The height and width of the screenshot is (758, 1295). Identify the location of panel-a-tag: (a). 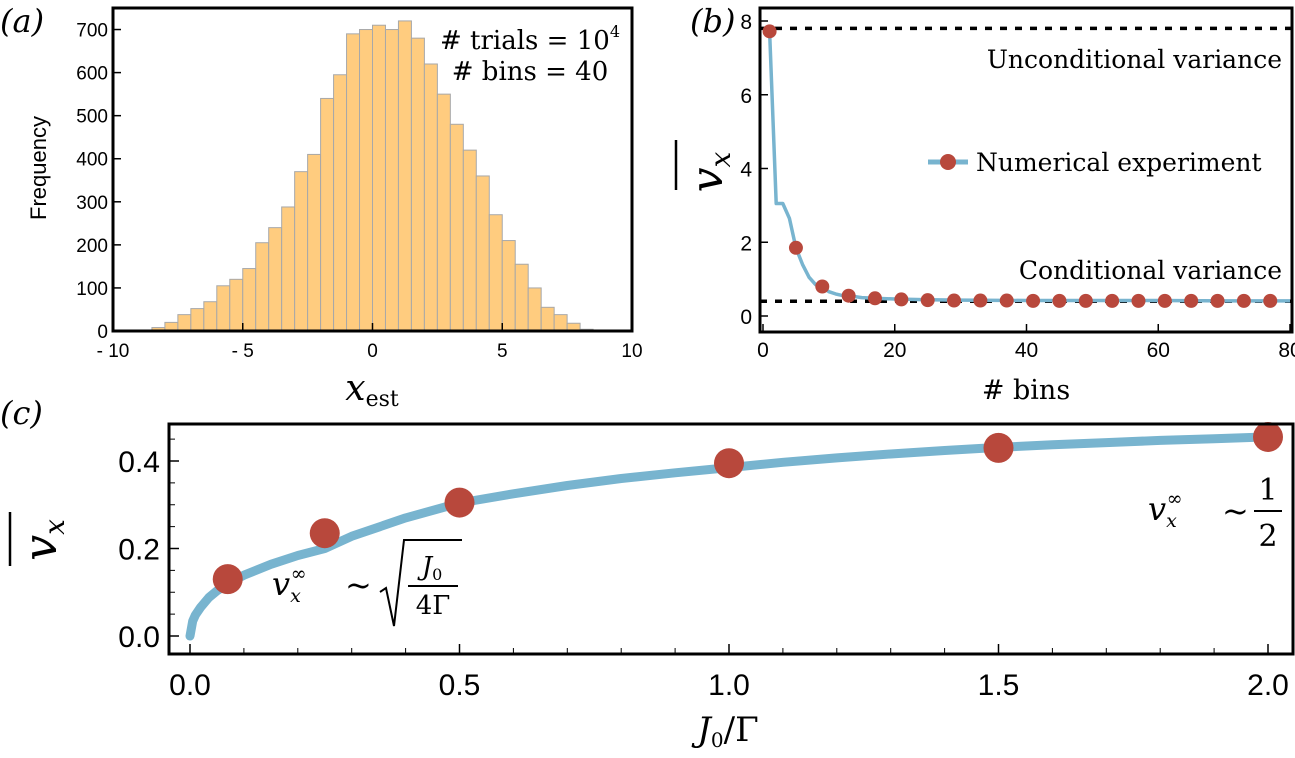
(22, 21).